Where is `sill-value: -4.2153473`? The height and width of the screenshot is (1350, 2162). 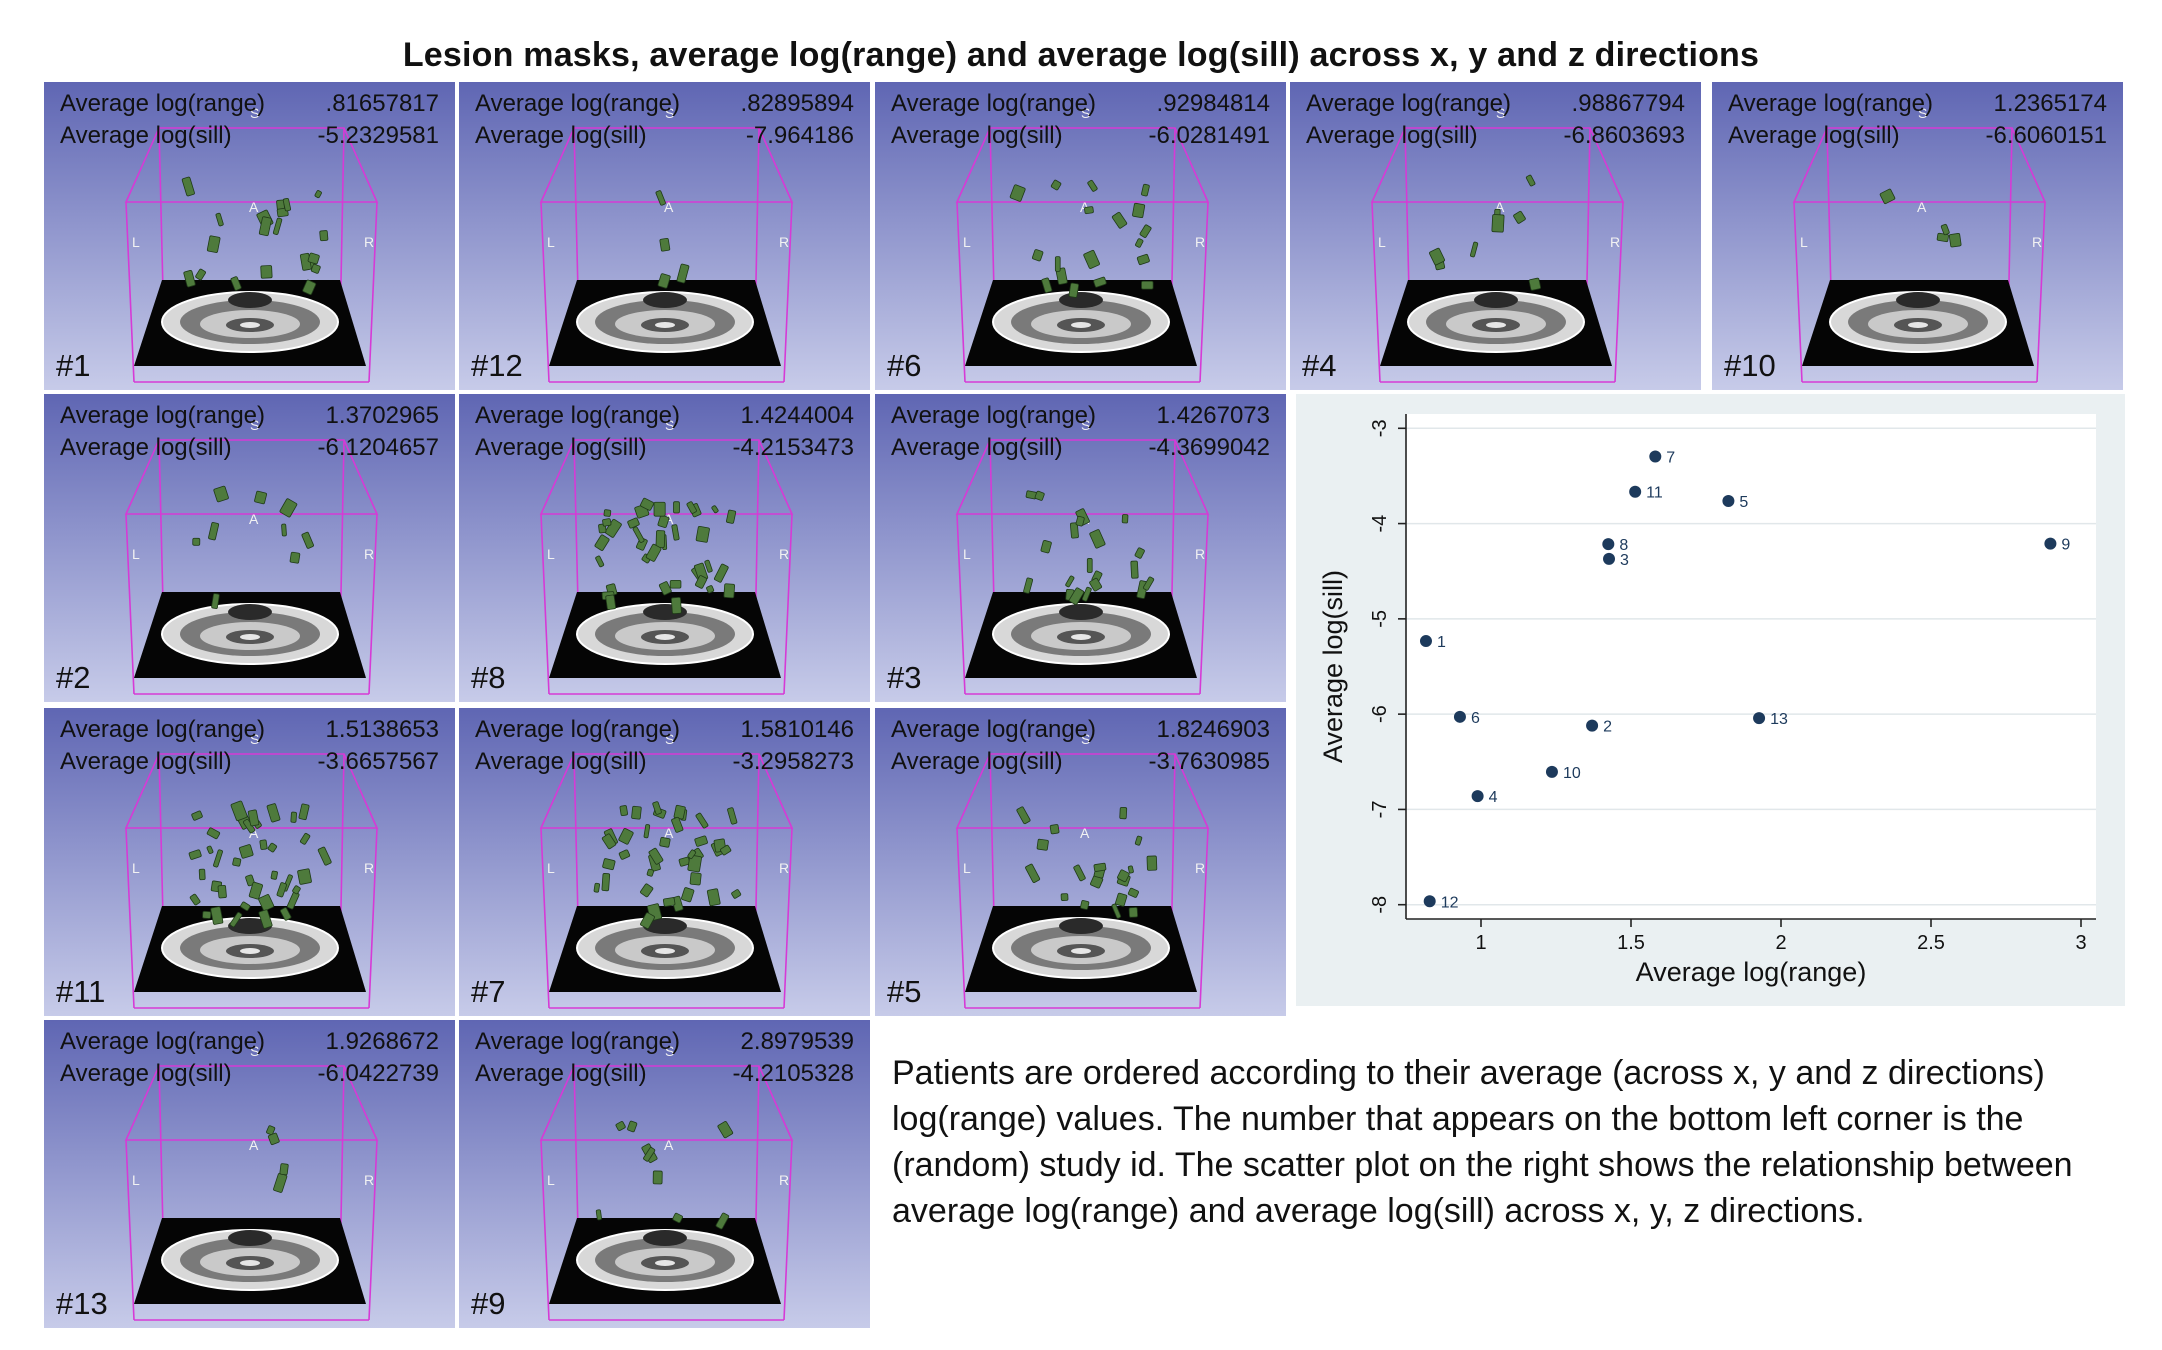
sill-value: -4.2153473 is located at coordinates (793, 447).